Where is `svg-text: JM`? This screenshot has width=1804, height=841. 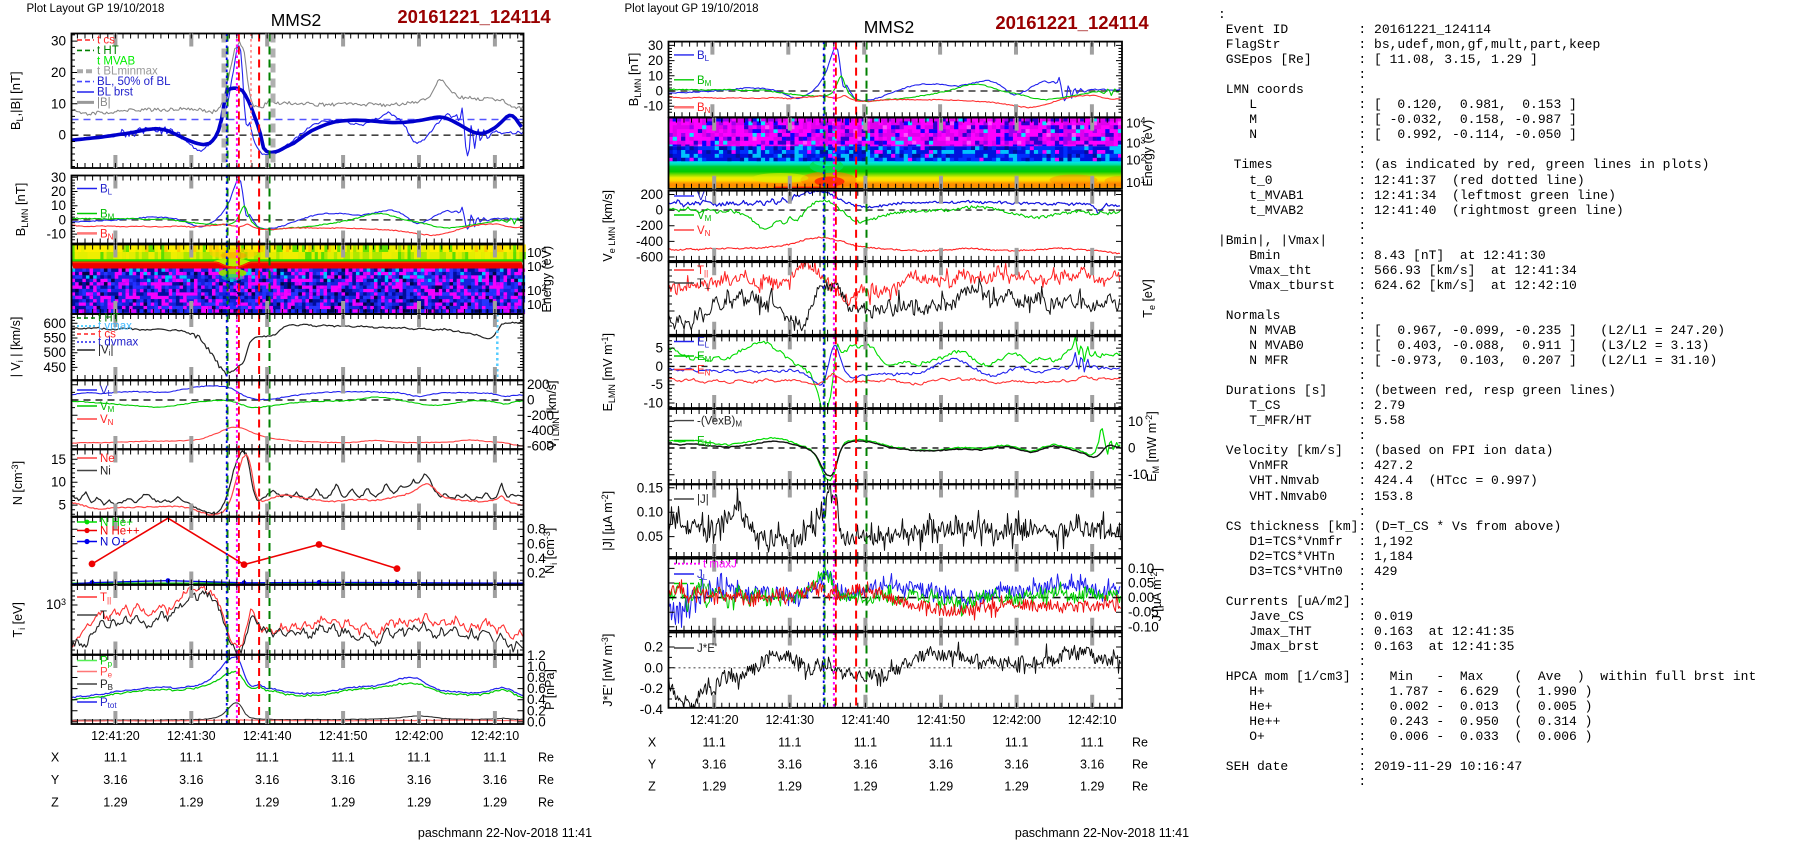
svg-text: JM is located at coordinates (703, 585).